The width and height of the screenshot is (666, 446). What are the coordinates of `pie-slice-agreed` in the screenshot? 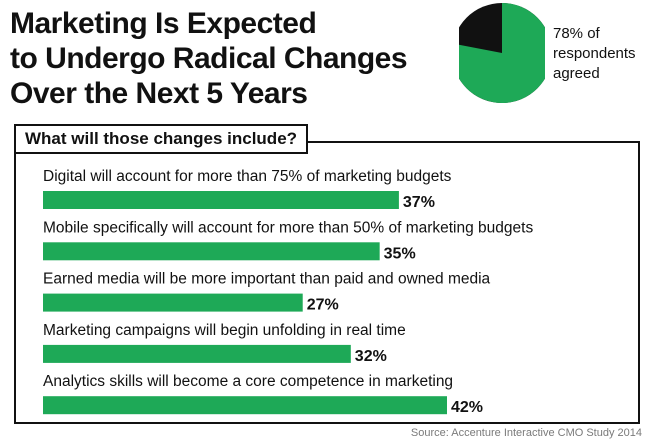 It's located at (502, 53).